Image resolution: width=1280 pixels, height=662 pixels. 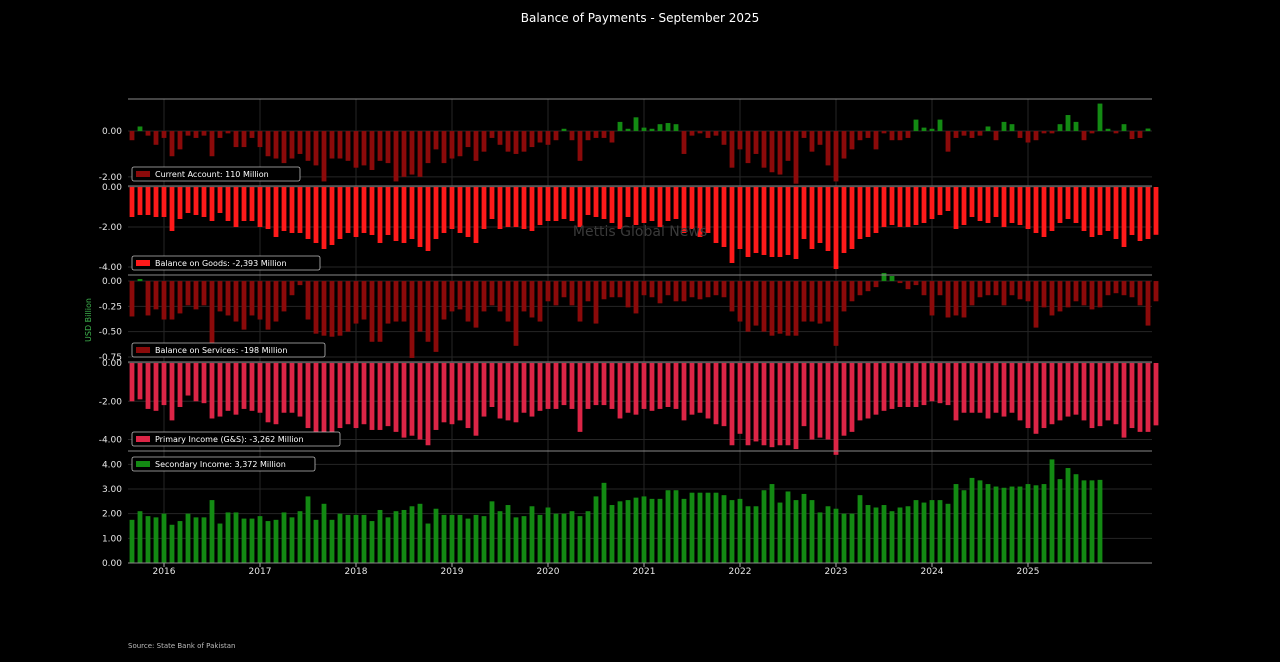 I want to click on y-axis-label: USD Billion, so click(x=88, y=320).